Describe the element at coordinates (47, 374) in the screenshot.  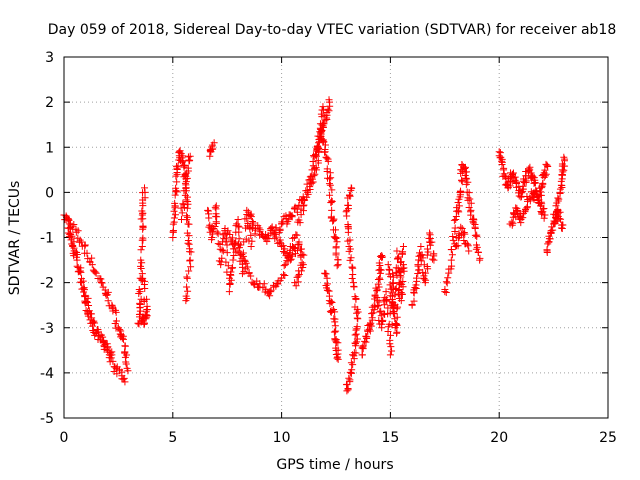
I see `y-tick-label: -4` at that location.